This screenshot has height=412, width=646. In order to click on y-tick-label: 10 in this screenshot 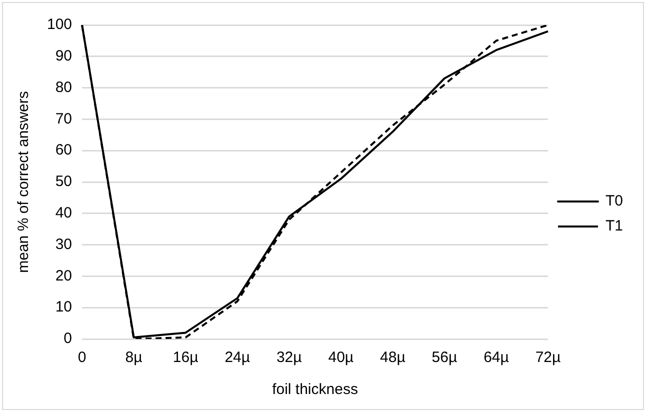, I will do `click(63, 307)`.